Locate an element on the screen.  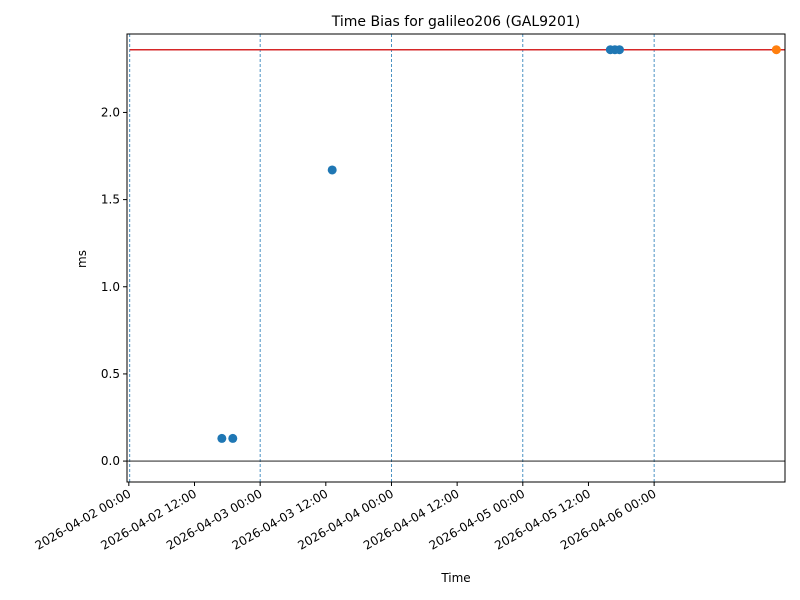
chart-title: Time Bias for galileo206 (GAL9201) is located at coordinates (456, 22).